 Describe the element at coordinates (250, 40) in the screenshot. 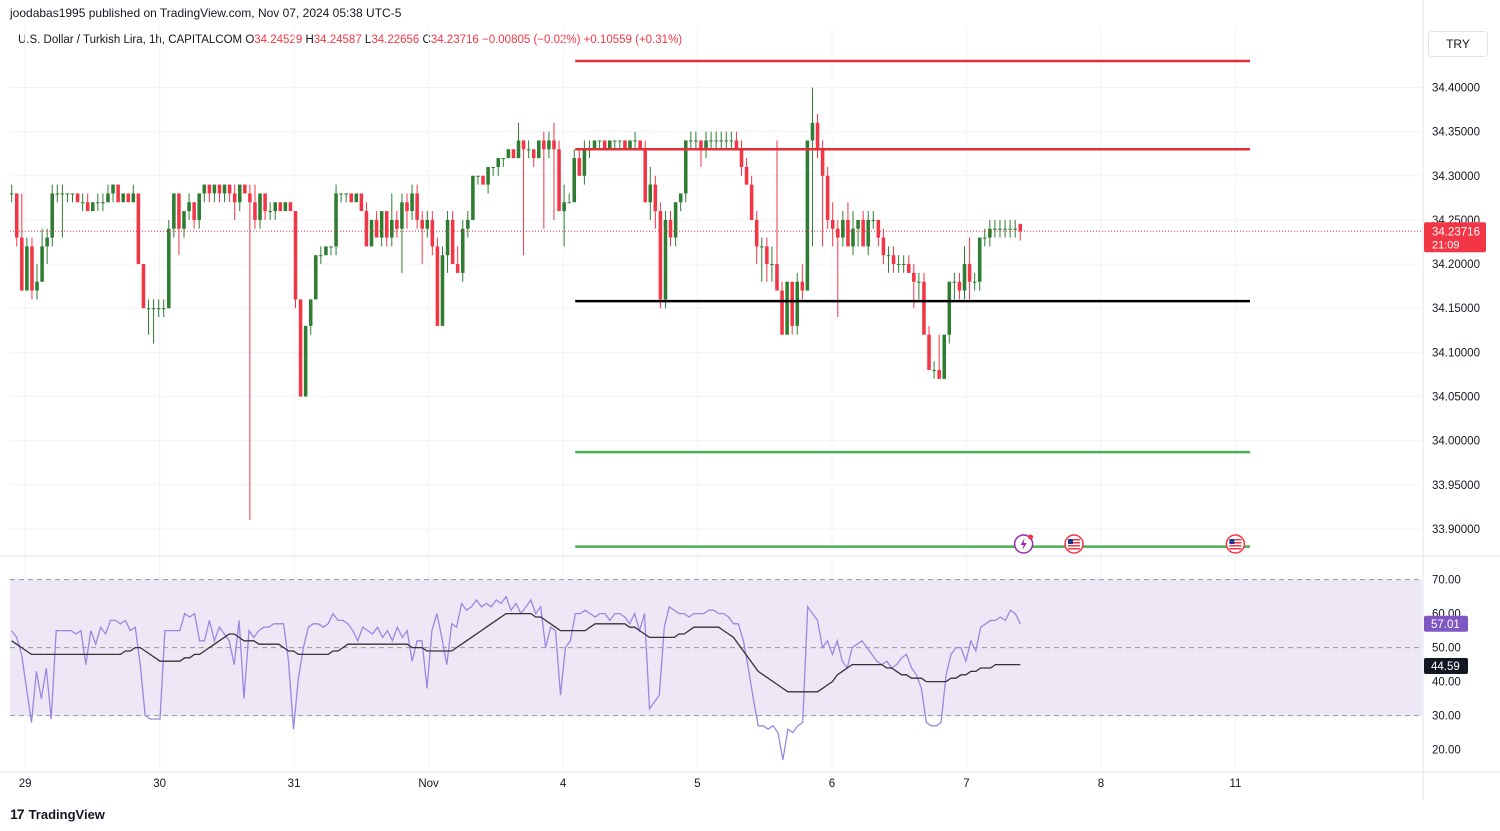

I see `open-label: O` at that location.